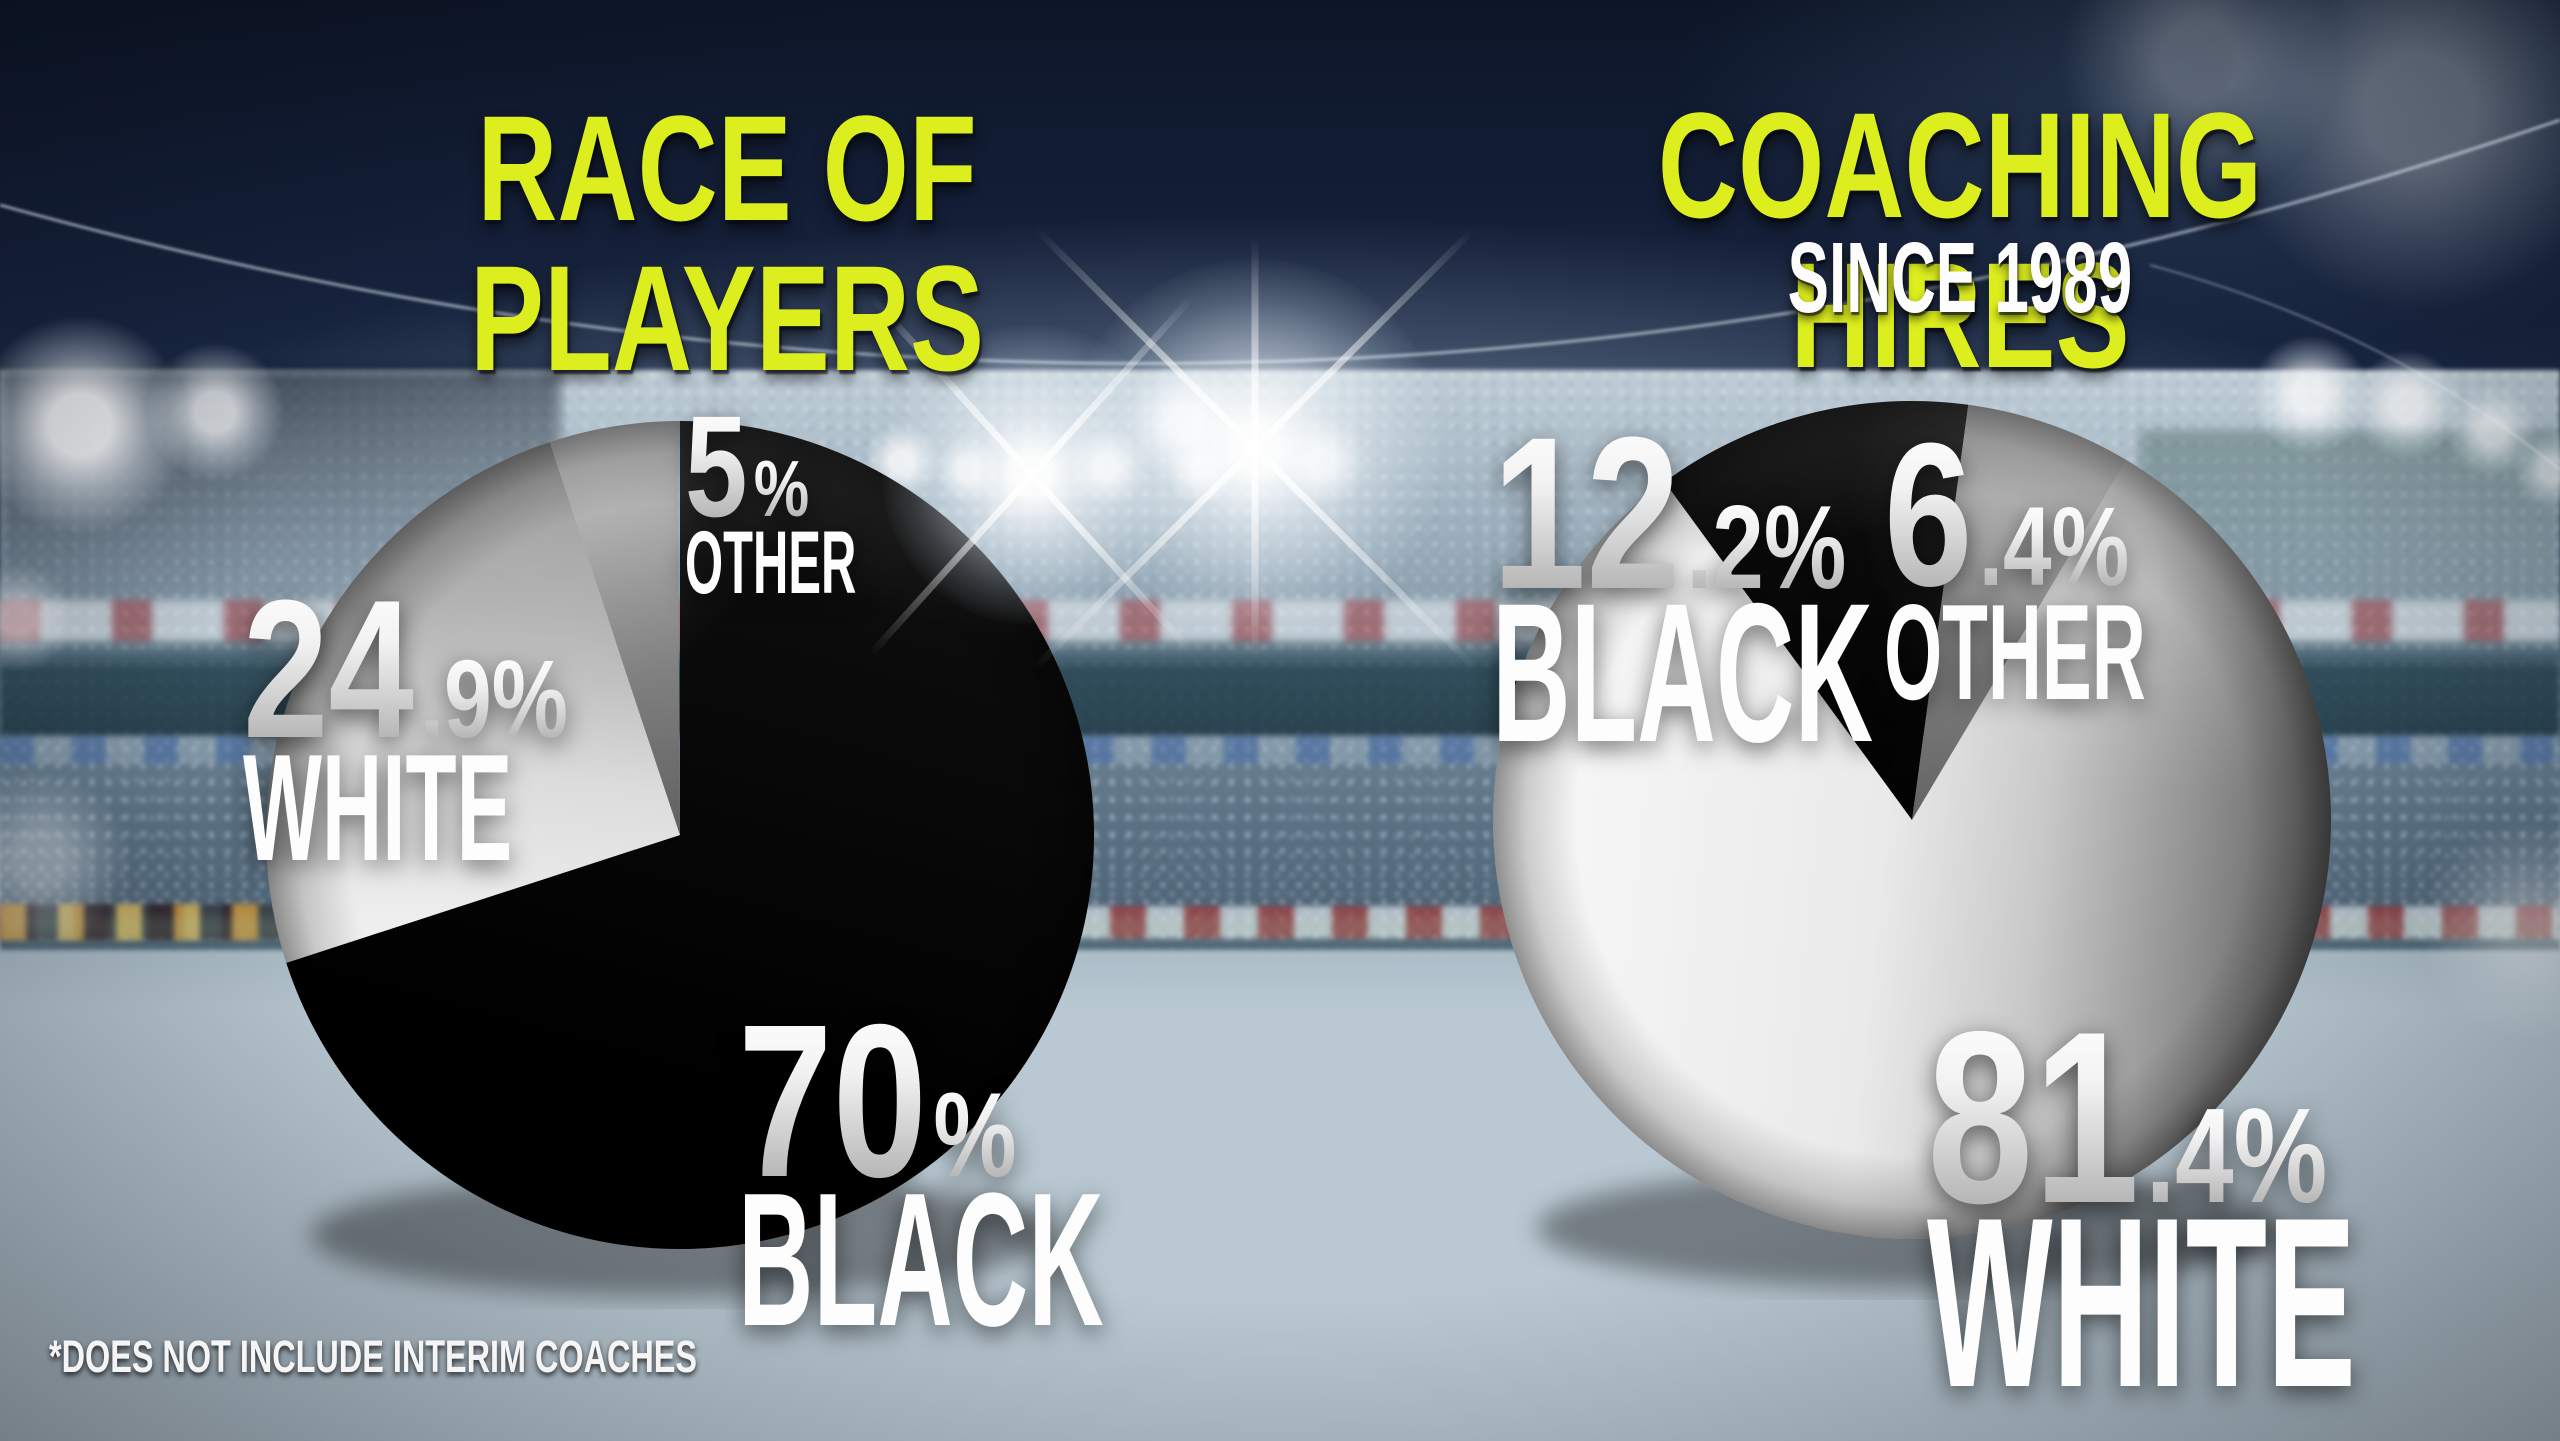  I want to click on callout-left-black: 70% BLACK, so click(1070, 1180).